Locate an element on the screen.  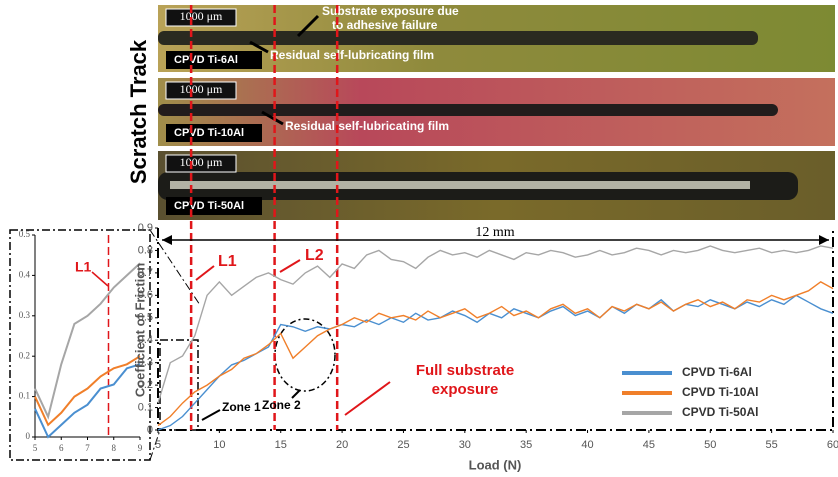
y-tick-label: 0.9 is located at coordinates (145, 228).